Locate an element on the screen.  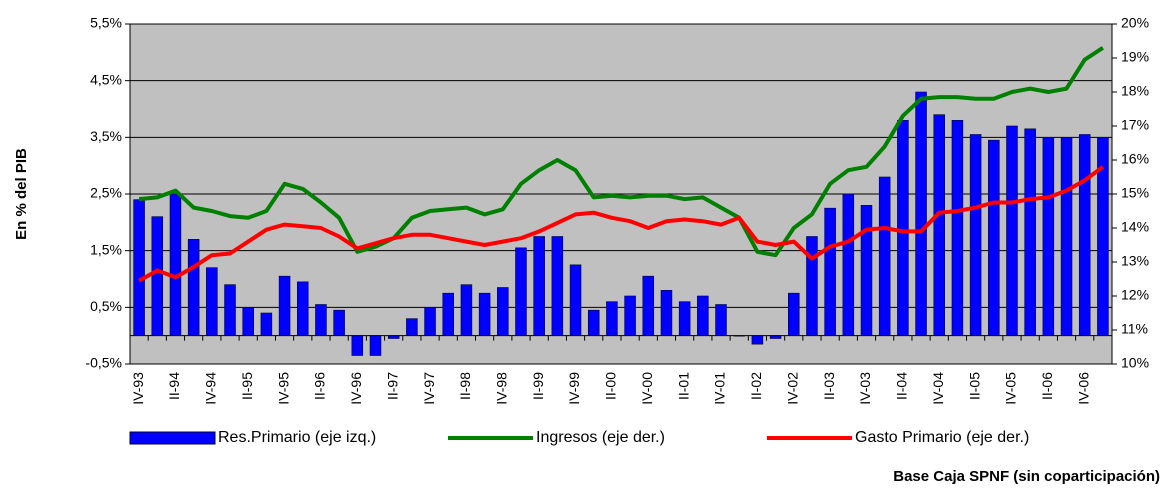
y2-tick-label: 10% is located at coordinates (1135, 363).